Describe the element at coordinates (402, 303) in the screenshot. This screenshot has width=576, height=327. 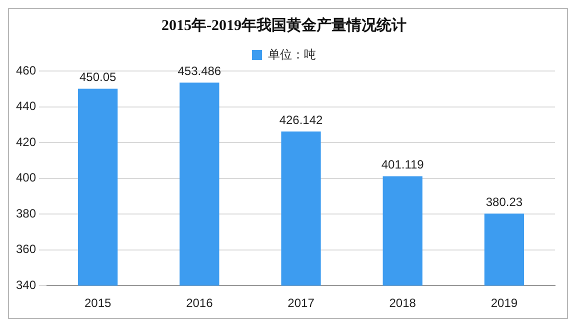
I see `x-tick-label: 2018` at that location.